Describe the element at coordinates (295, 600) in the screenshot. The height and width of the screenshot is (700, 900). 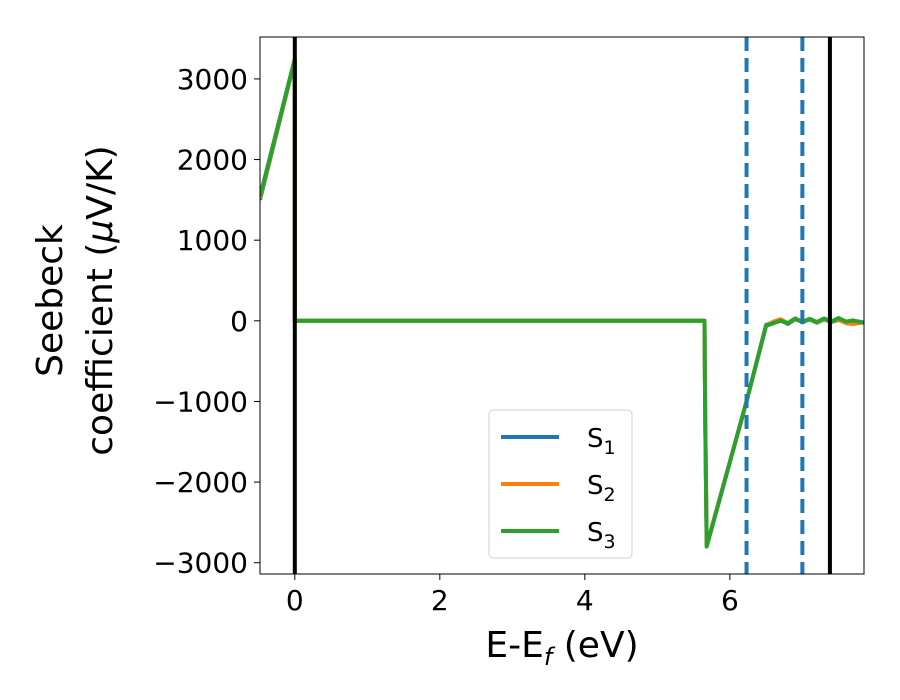
I see `x-tick-label: 0` at that location.